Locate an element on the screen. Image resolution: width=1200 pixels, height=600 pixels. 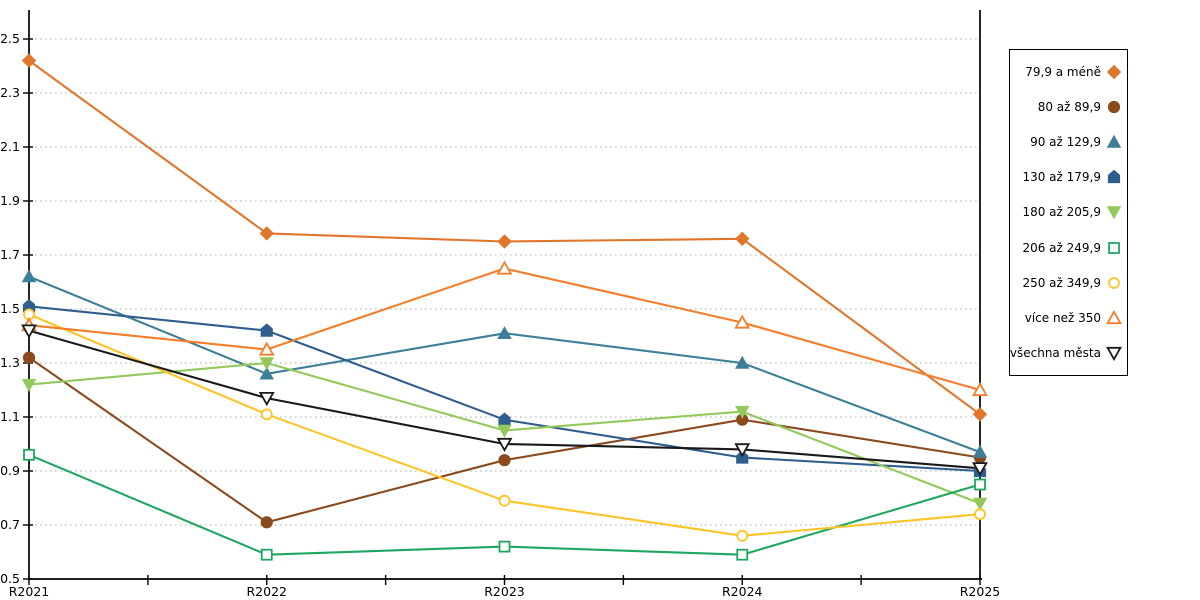
y-tick-label: 1.1 is located at coordinates (10, 416).